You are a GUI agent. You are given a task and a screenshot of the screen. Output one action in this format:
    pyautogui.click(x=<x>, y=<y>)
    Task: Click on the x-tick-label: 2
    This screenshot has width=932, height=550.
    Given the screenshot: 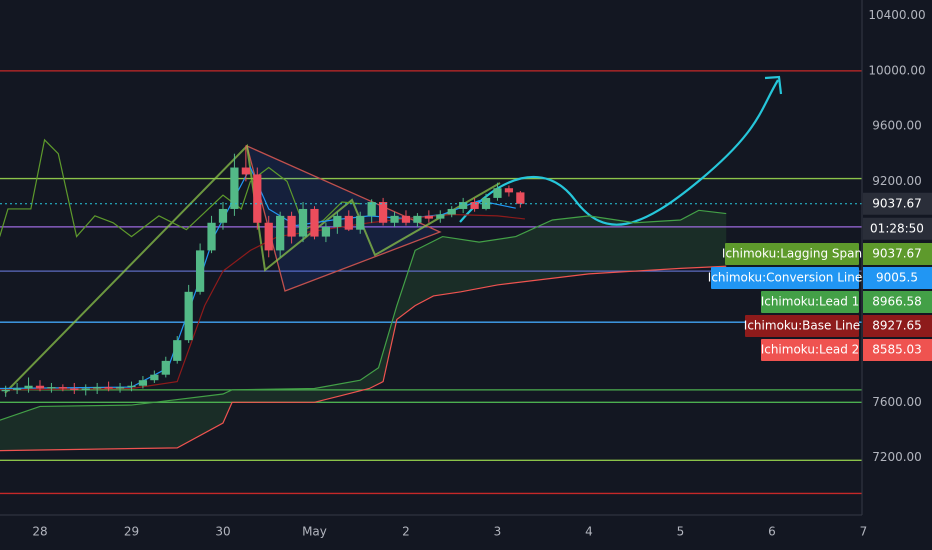 What is the action you would take?
    pyautogui.click(x=406, y=532)
    